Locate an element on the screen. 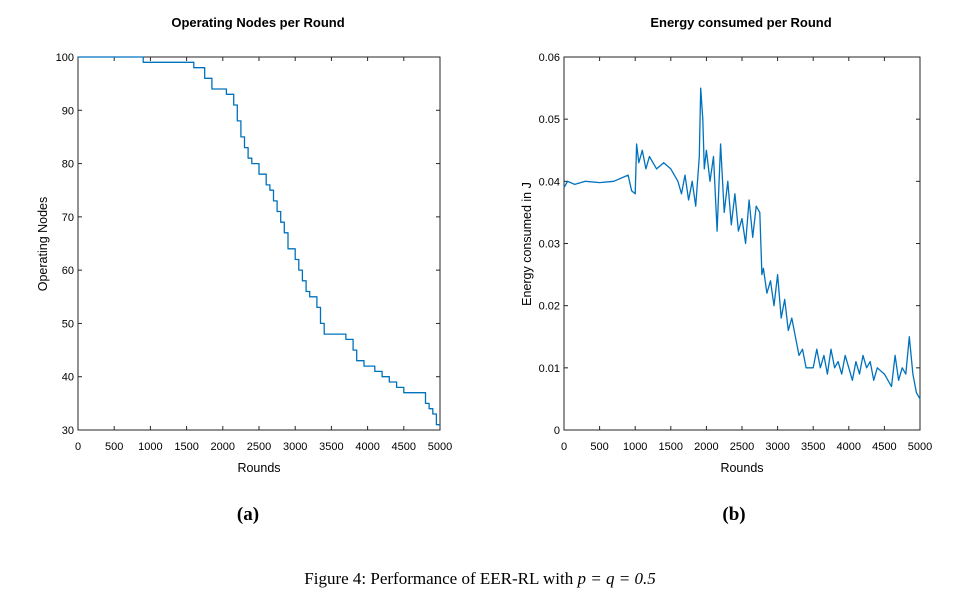  chart-a-x-tick-label: 3500 is located at coordinates (331, 447).